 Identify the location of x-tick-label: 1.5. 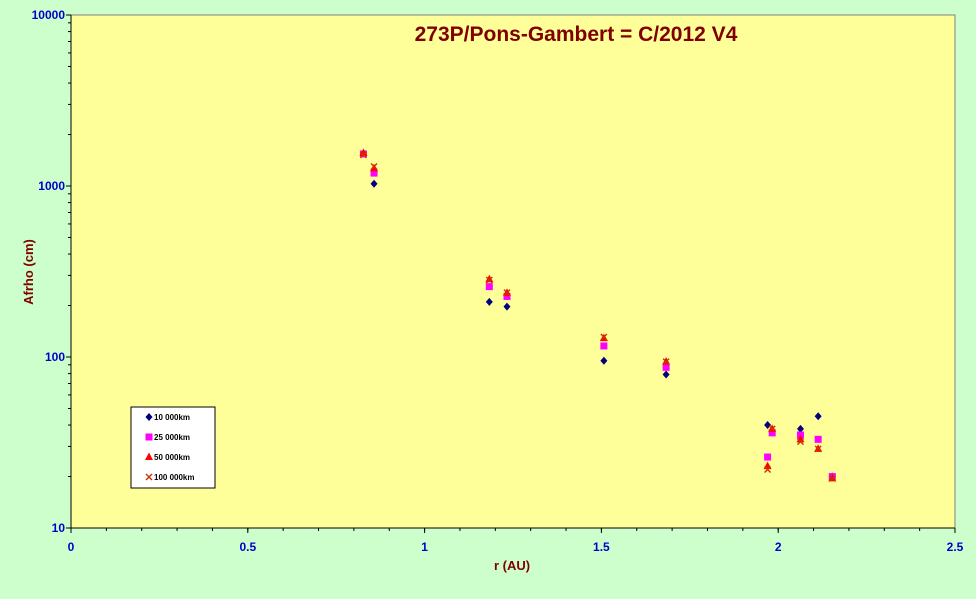
(601, 547).